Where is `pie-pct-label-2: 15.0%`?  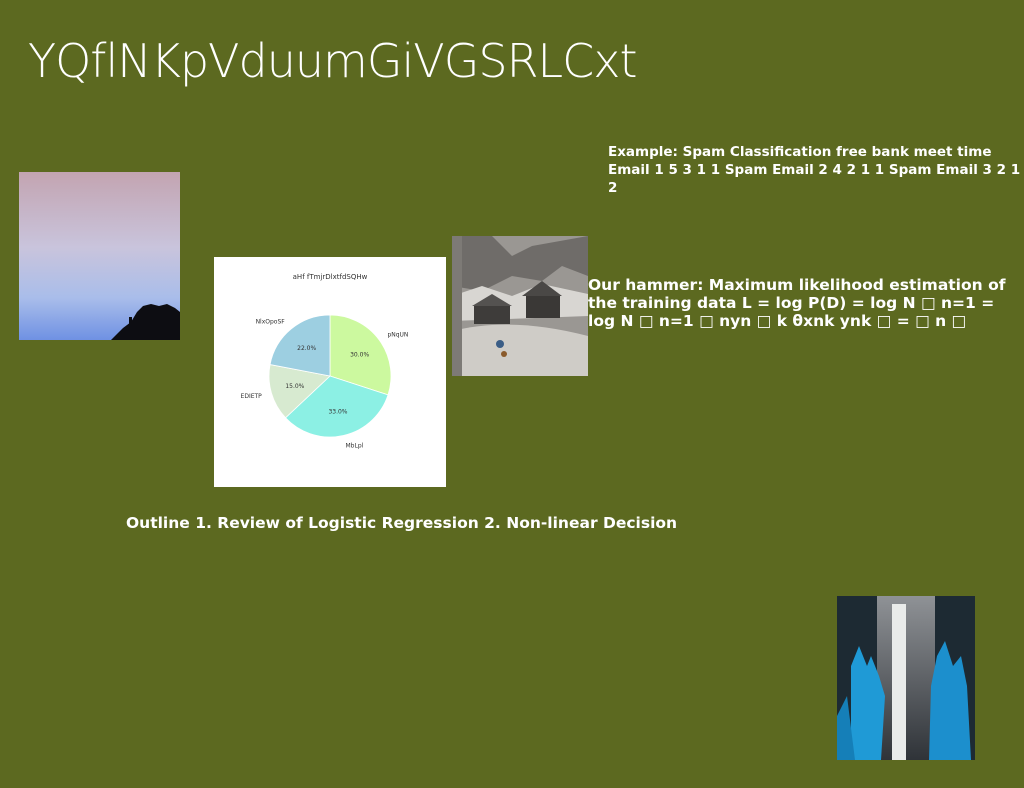
pie-pct-label-2: 15.0% is located at coordinates (294, 386).